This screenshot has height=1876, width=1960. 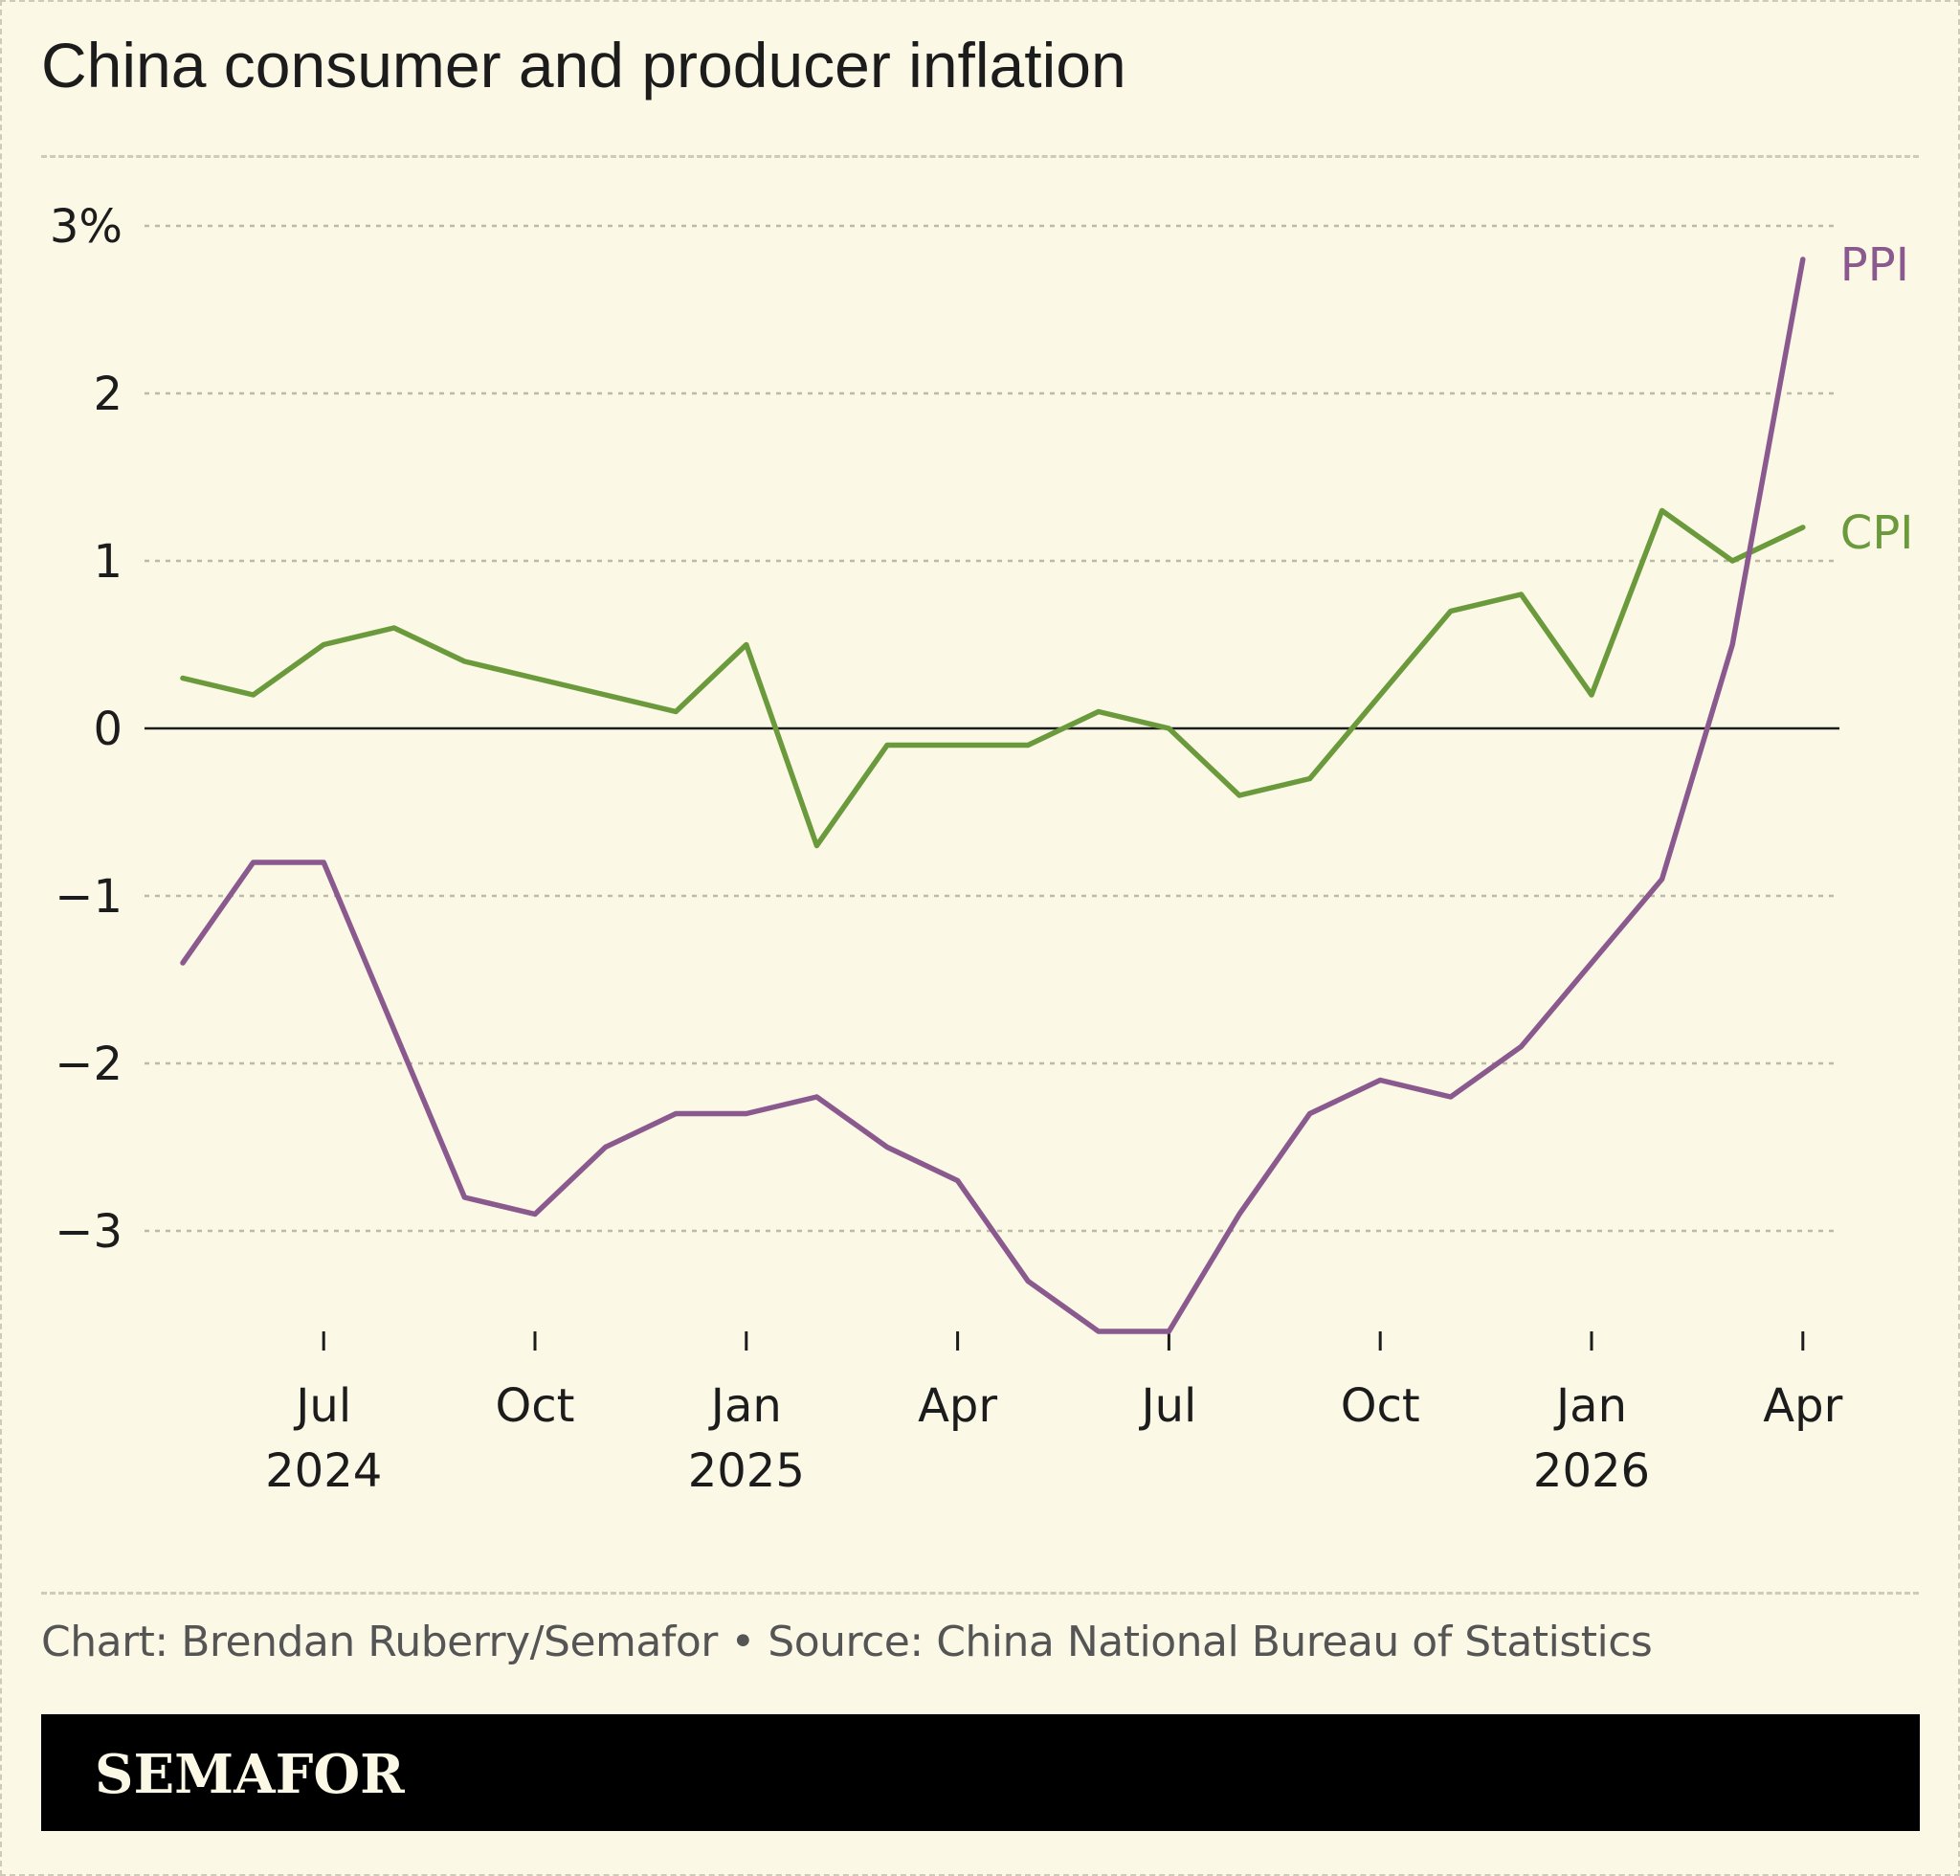 What do you see at coordinates (323, 1471) in the screenshot?
I see `x-tick-year: 2024` at bounding box center [323, 1471].